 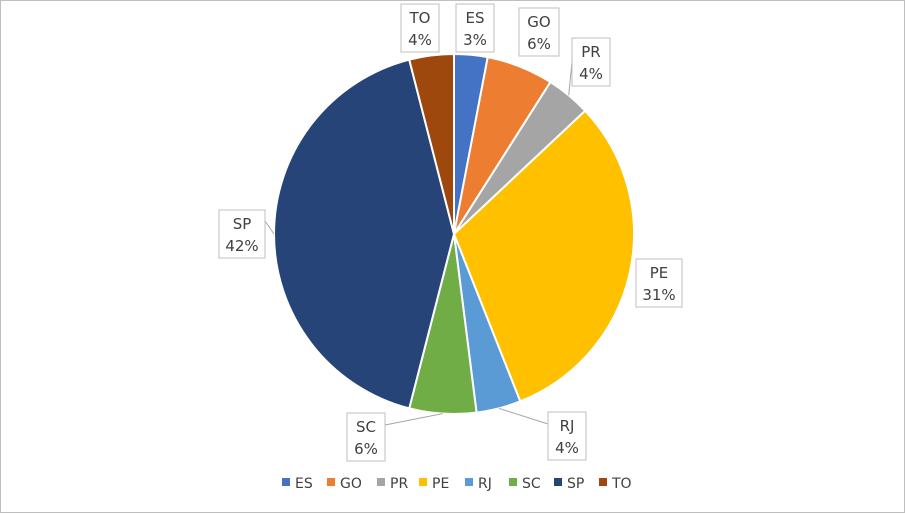 I want to click on data-label-category: GO, so click(x=538, y=22).